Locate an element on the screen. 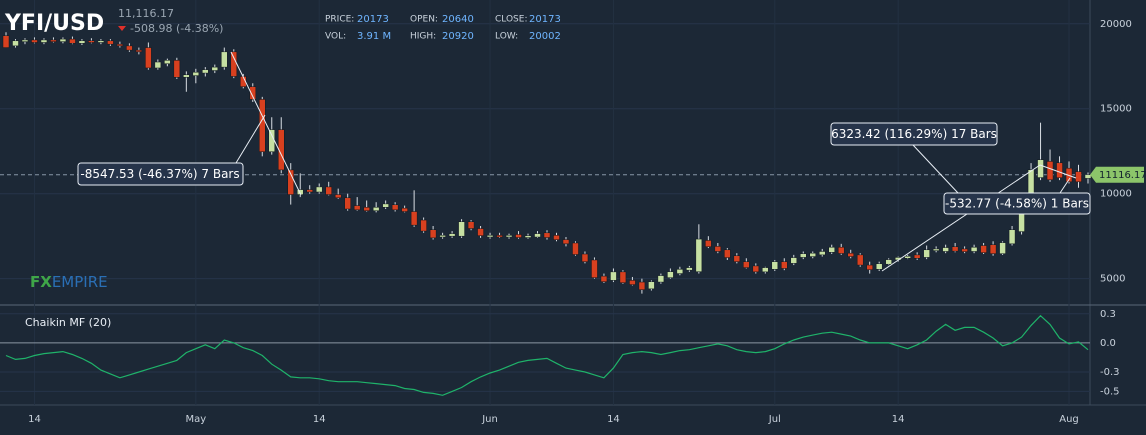  annotation-text: -532.77 (-4.58%) 1 Bars is located at coordinates (1017, 204).